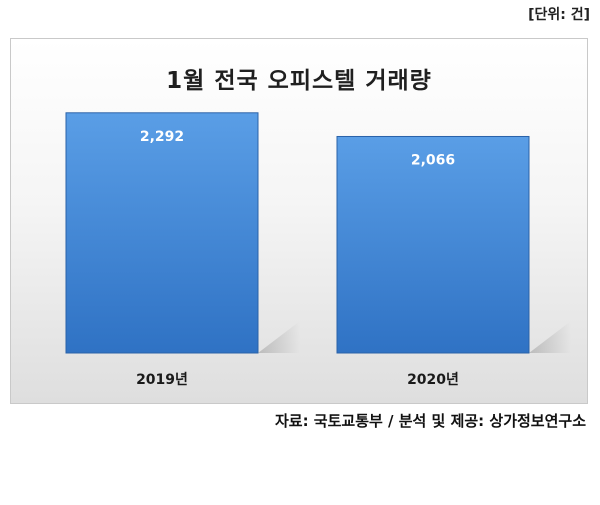 The width and height of the screenshot is (600, 505). What do you see at coordinates (299, 81) in the screenshot?
I see `chart-title: 1월 전국 오피스텔 거래량` at bounding box center [299, 81].